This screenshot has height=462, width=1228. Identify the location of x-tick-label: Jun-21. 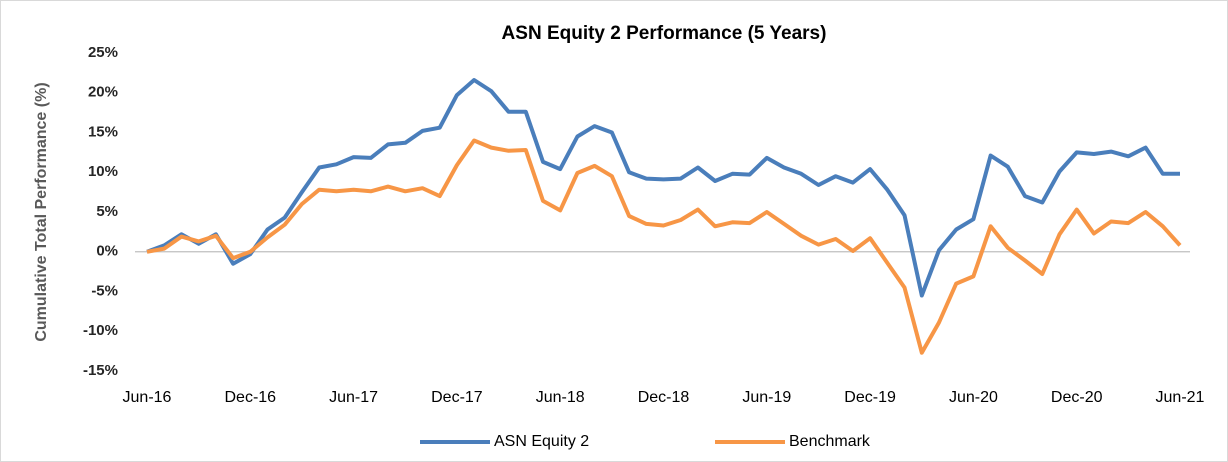
(1180, 397).